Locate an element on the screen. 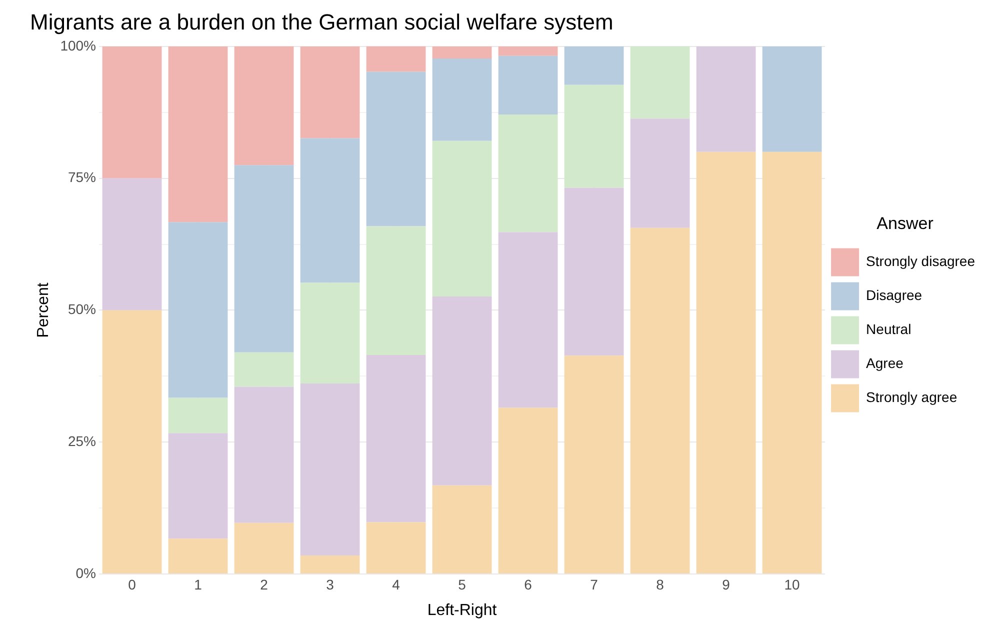 The width and height of the screenshot is (995, 634). y-tick-label: 75% is located at coordinates (82, 177).